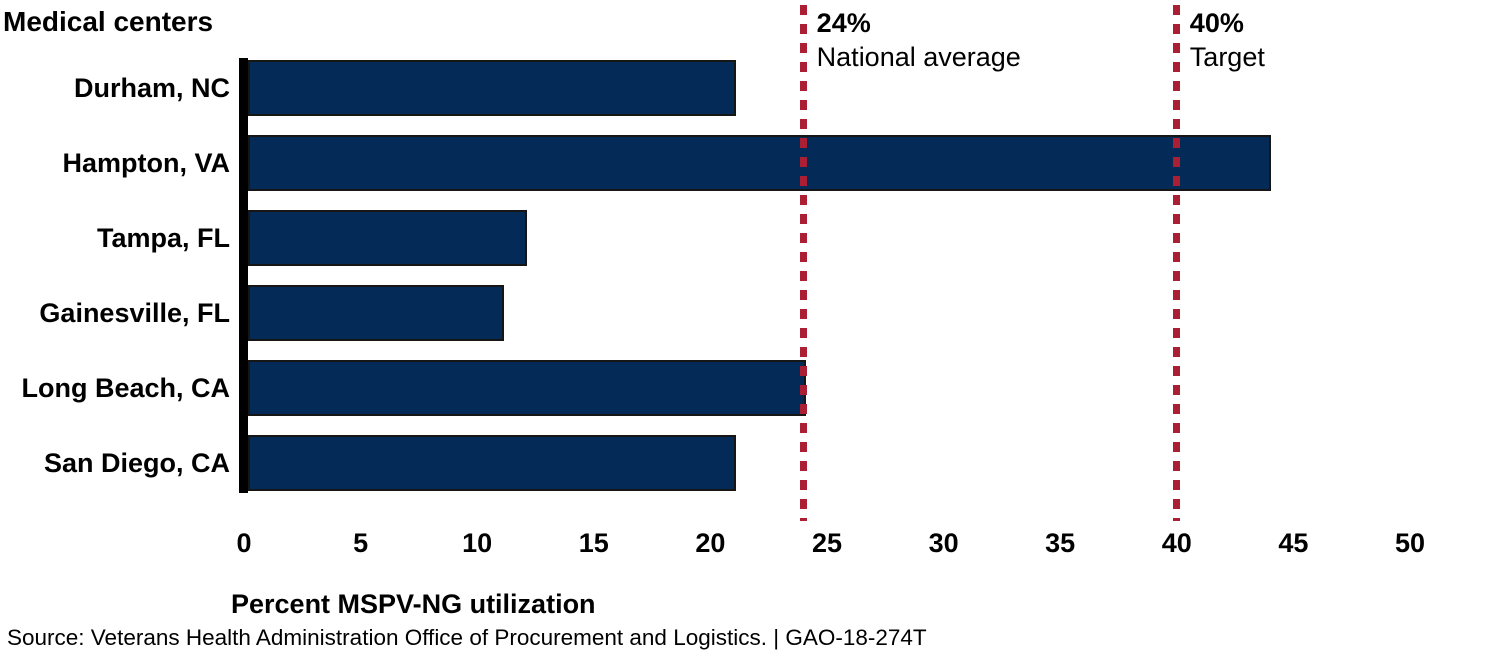  Describe the element at coordinates (827, 543) in the screenshot. I see `x-tick-label: 25` at that location.